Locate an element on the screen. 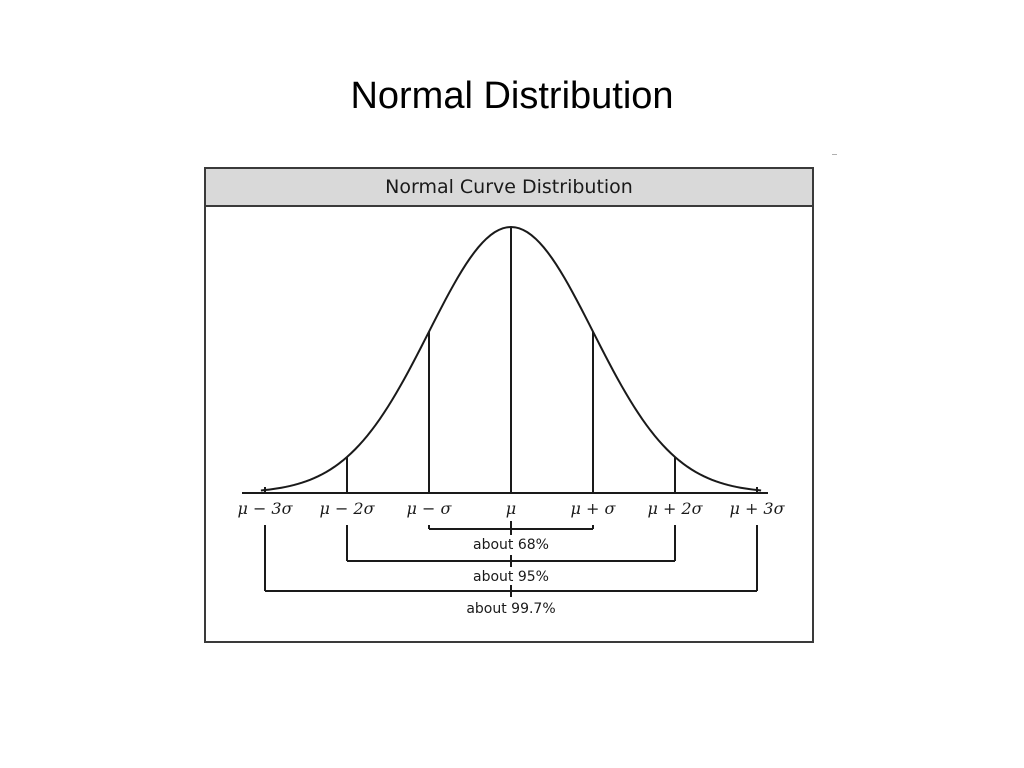 Image resolution: width=1024 pixels, height=768 pixels. axis-label: μ is located at coordinates (511, 508).